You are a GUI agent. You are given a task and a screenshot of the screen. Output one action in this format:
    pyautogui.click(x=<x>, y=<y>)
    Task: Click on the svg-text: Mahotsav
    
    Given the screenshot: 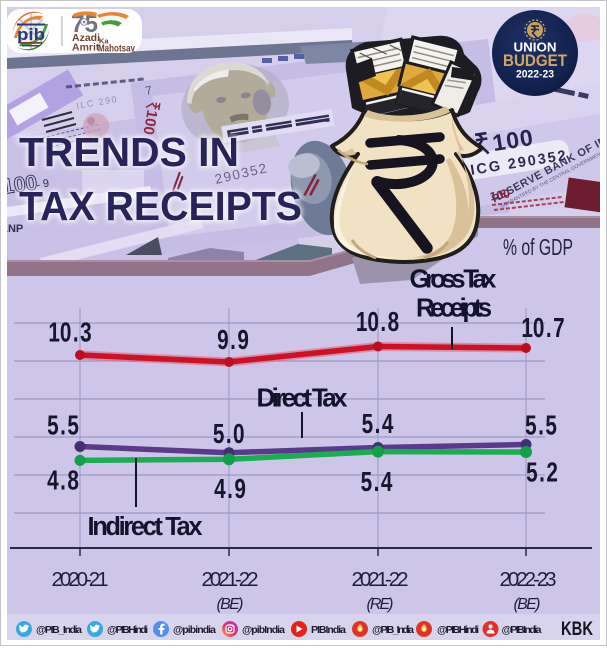 What is the action you would take?
    pyautogui.click(x=116, y=49)
    